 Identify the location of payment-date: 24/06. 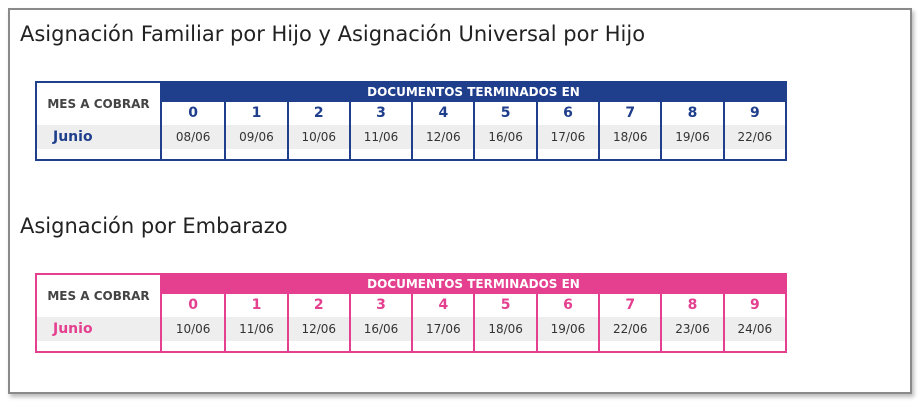
(753, 334).